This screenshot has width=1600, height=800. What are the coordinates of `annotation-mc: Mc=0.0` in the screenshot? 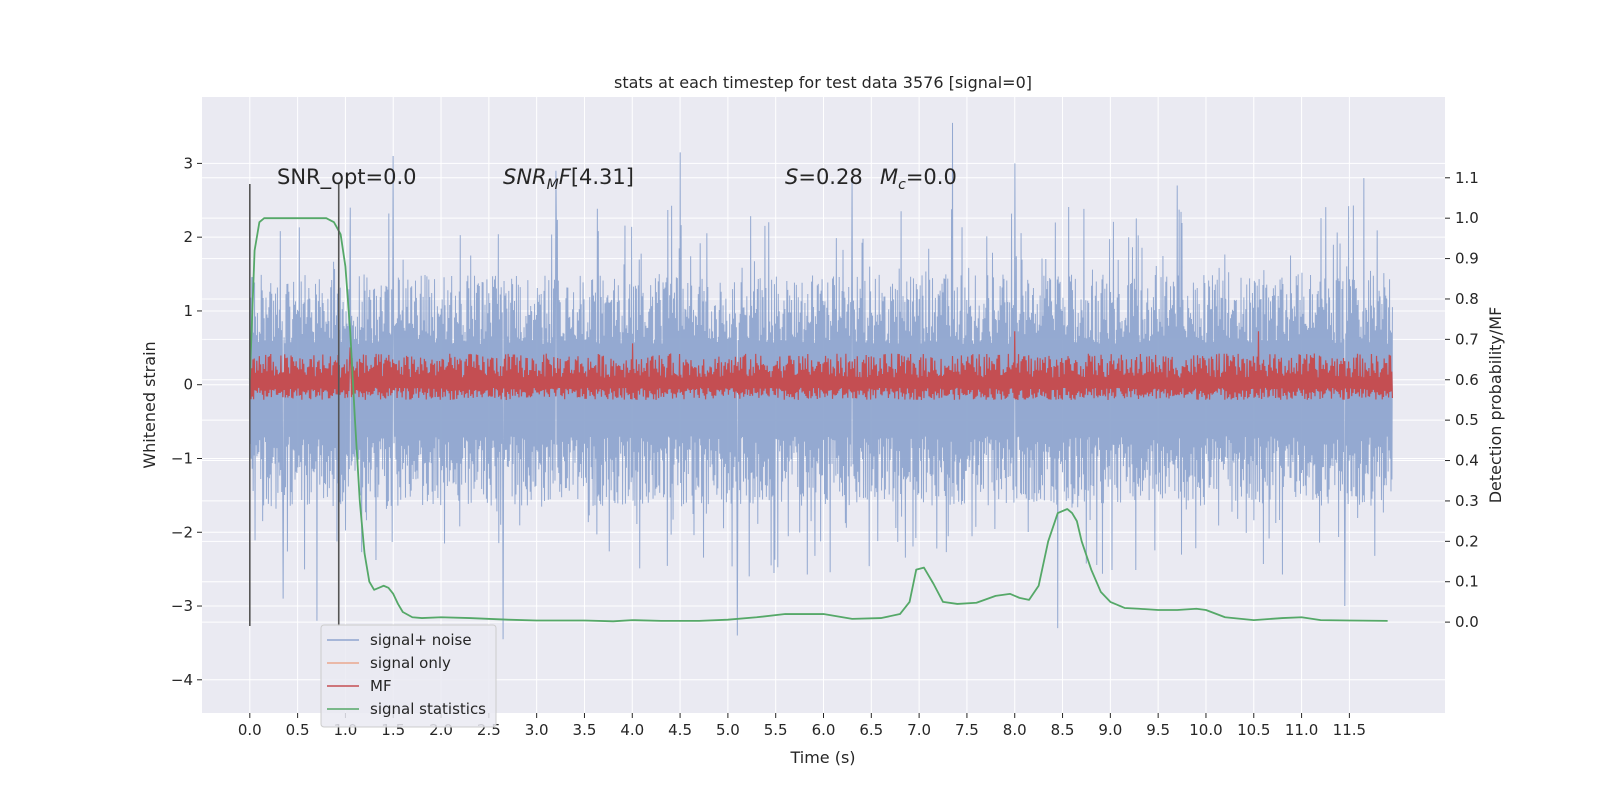 It's located at (918, 179).